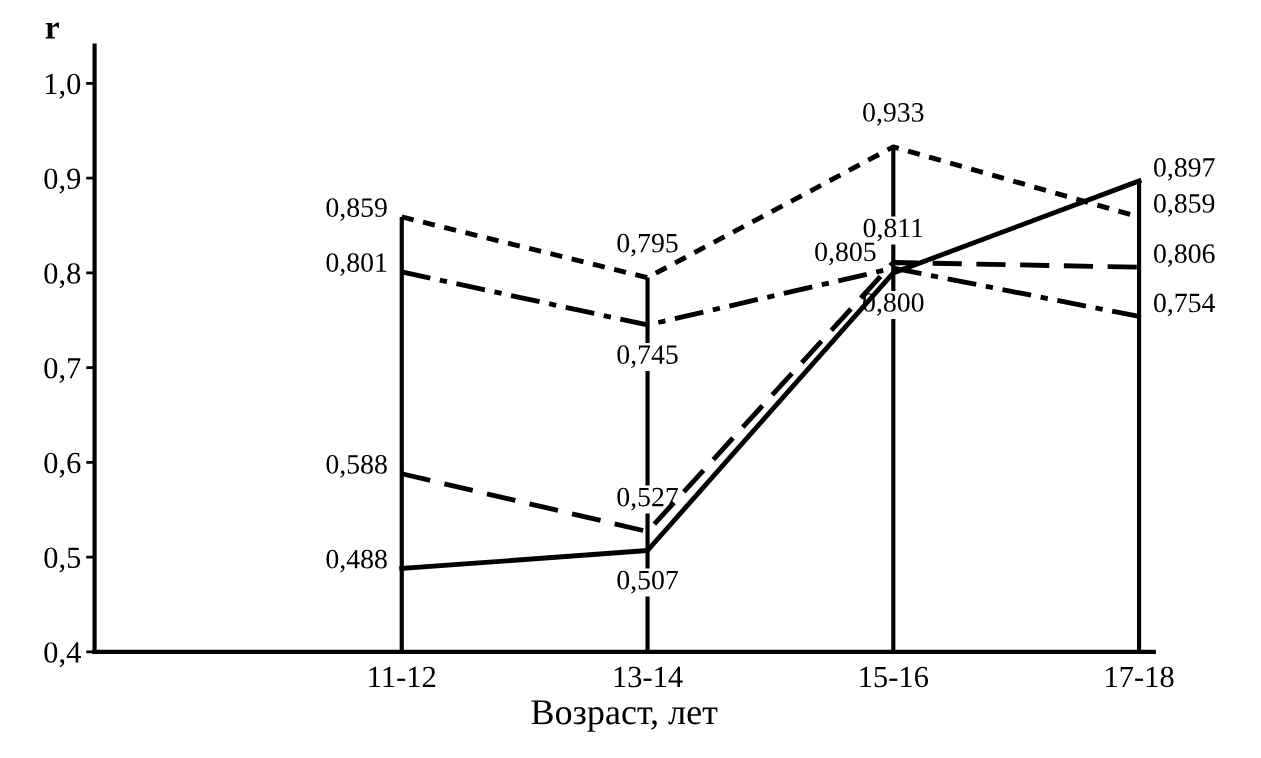 This screenshot has height=758, width=1261. I want to click on data-label: 0,933, so click(893, 114).